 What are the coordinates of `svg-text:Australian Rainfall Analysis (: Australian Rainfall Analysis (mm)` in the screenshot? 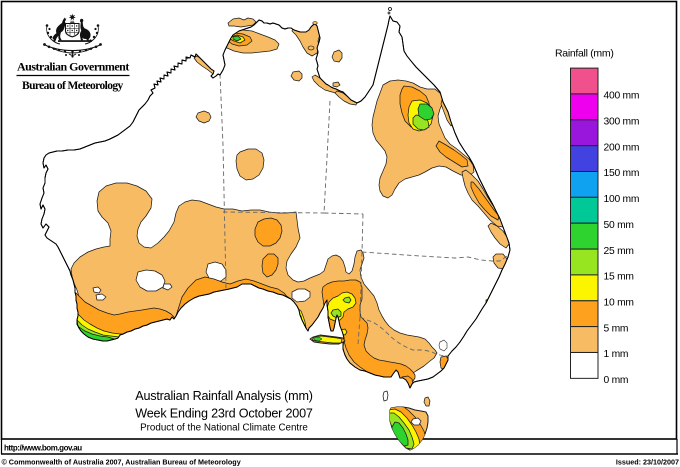 It's located at (223, 396).